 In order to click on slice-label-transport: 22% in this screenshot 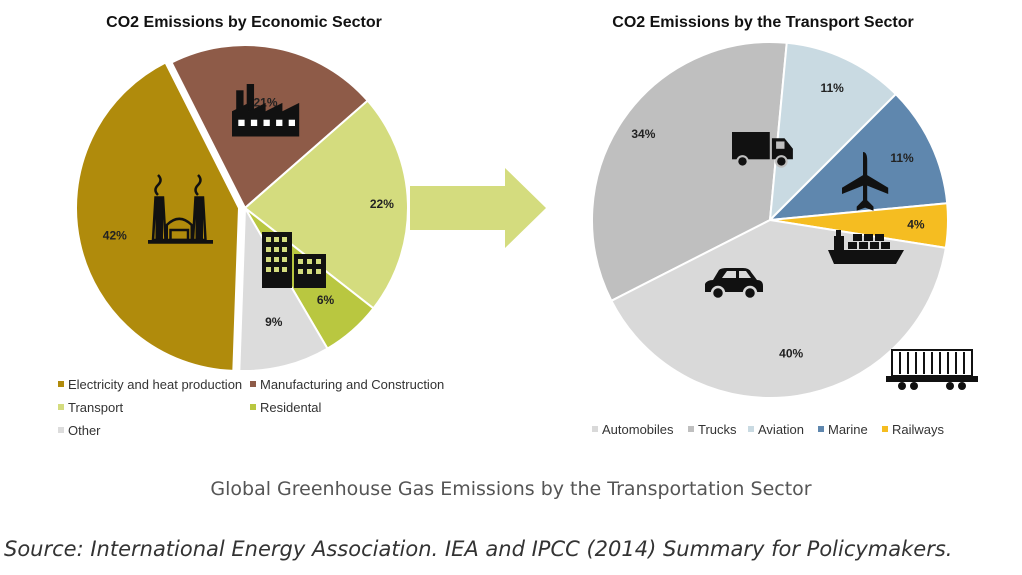, I will do `click(382, 204)`.